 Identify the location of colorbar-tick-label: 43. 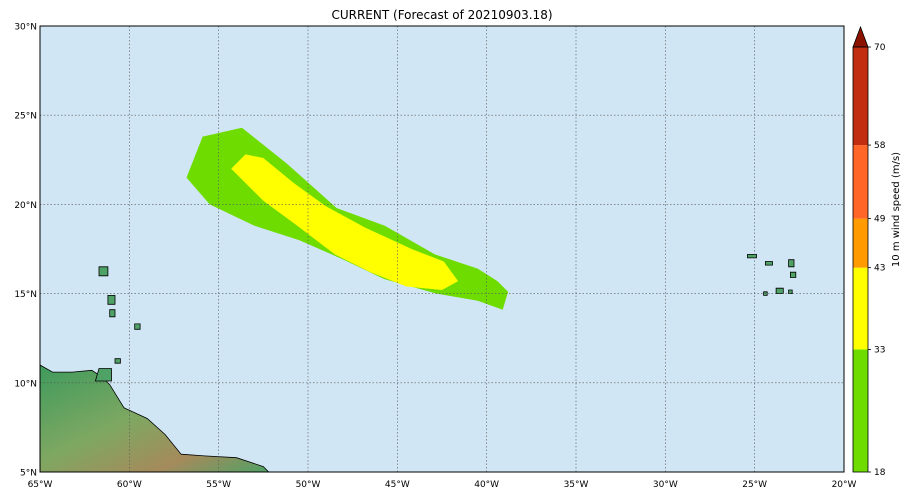
(879, 269).